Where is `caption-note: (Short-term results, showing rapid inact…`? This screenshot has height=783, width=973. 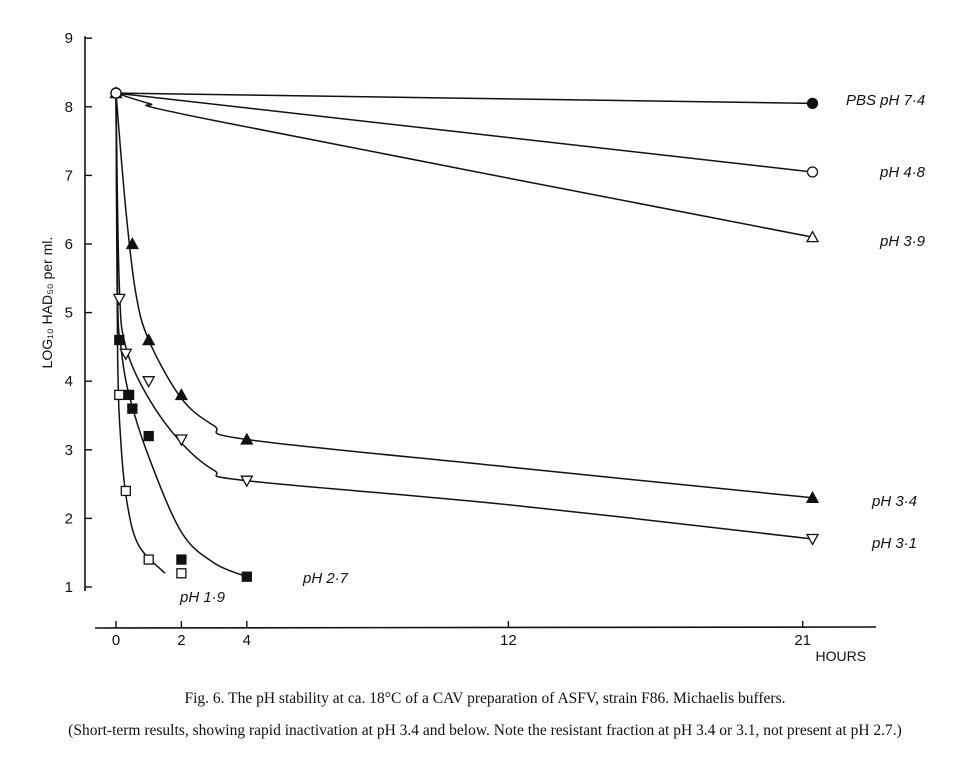
caption-note: (Short-term results, showing rapid inact… is located at coordinates (485, 730).